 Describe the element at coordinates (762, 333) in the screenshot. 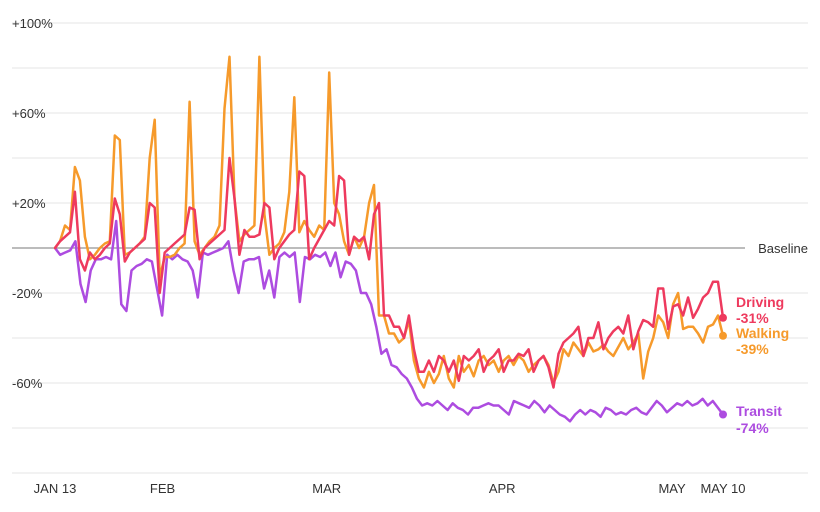

I see `series-label-walking: Walking` at that location.